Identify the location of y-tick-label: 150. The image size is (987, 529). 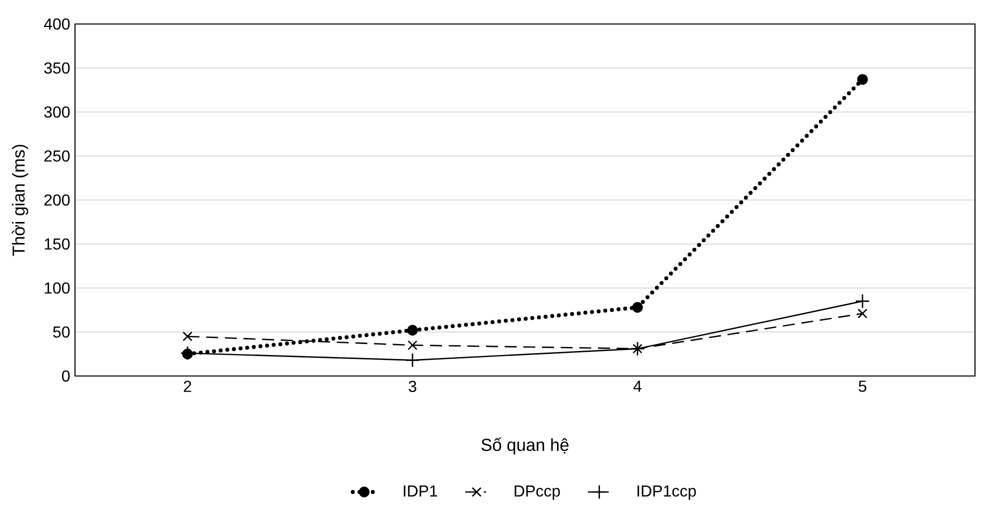
(57, 244).